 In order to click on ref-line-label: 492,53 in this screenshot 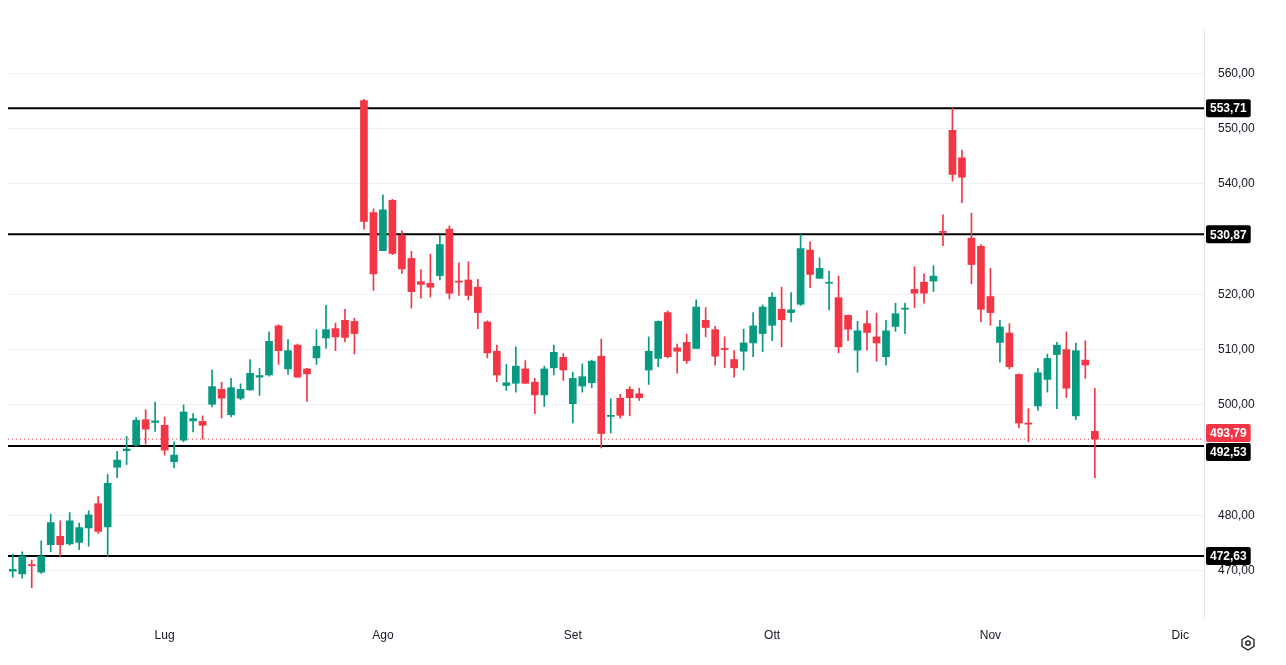, I will do `click(1229, 452)`.